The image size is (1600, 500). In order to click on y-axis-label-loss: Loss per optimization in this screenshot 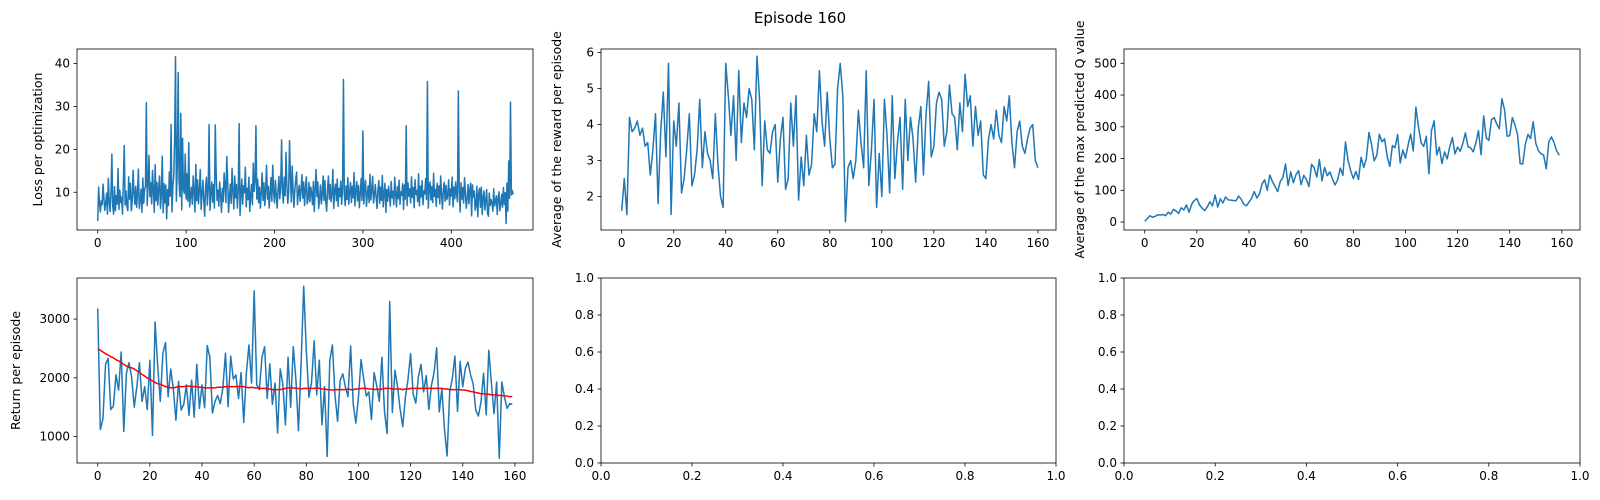, I will do `click(37, 140)`.